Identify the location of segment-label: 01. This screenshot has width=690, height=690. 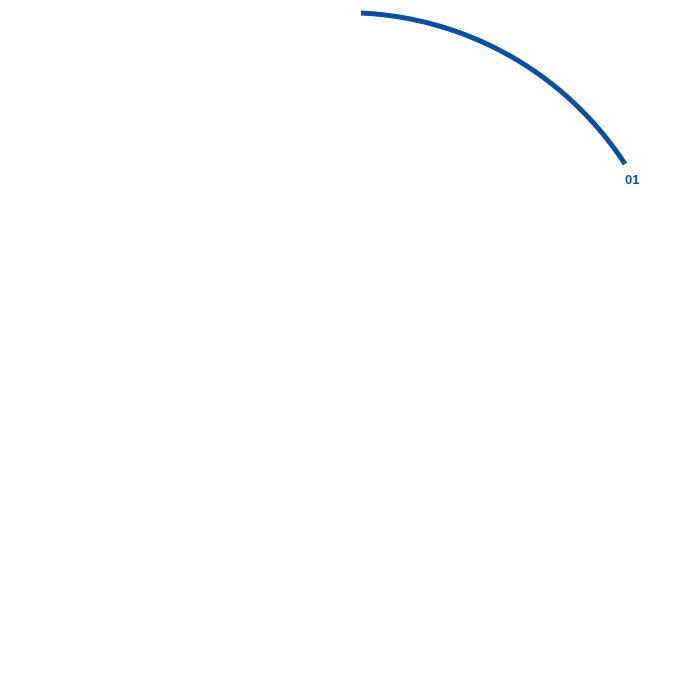
(632, 179).